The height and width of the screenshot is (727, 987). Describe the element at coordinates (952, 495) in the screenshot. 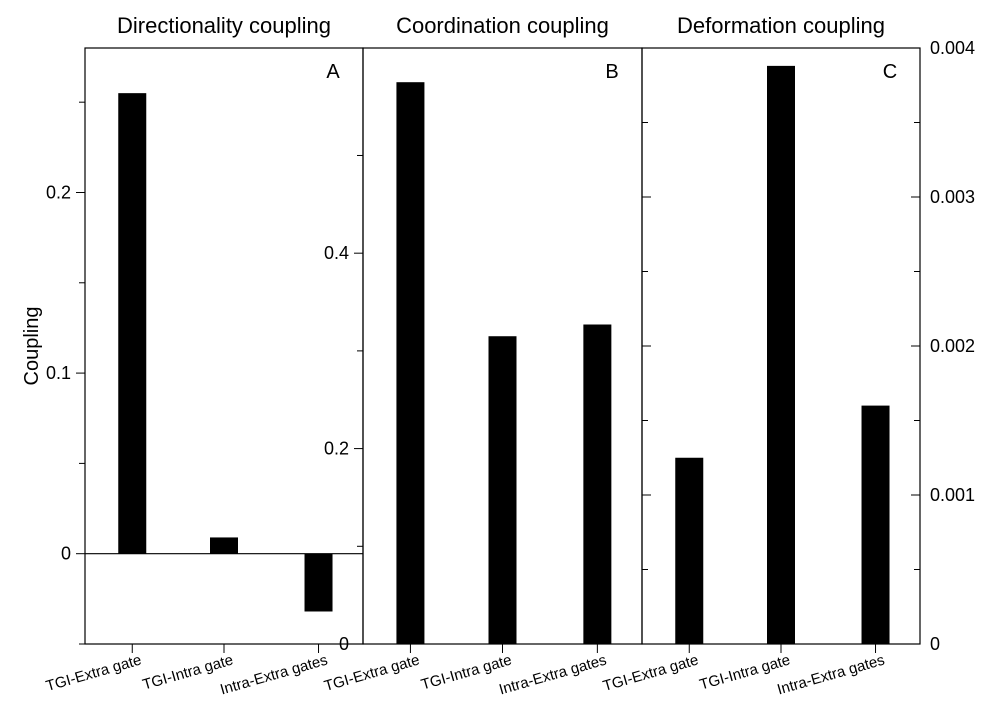

I see `y-tick-label: 0.001` at that location.